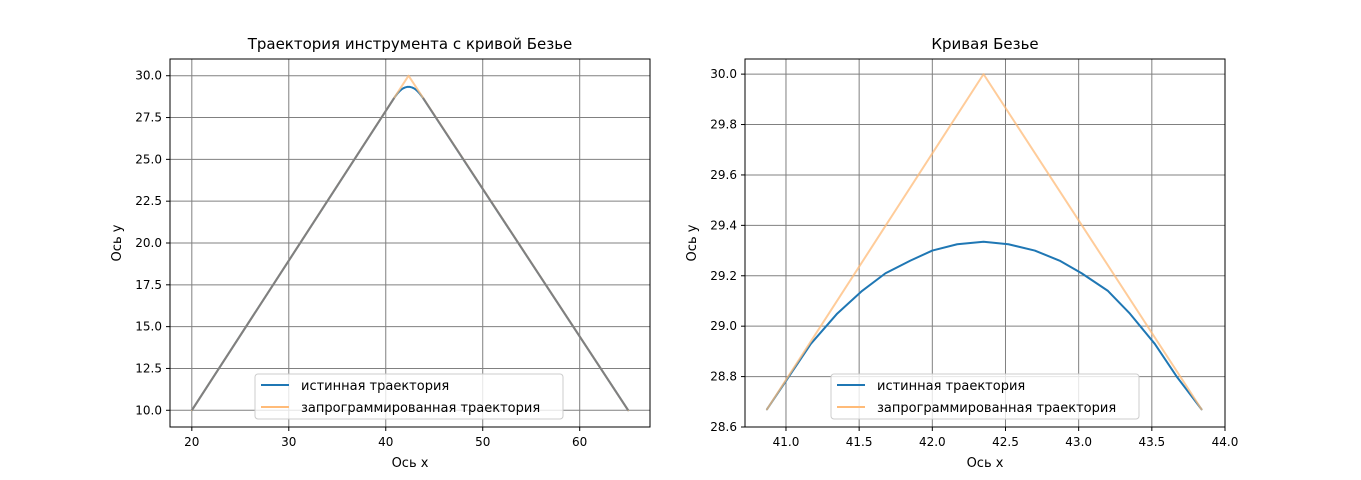 This screenshot has height=480, width=1361. I want to click on right-x-tick-label: 41.0, so click(786, 442).